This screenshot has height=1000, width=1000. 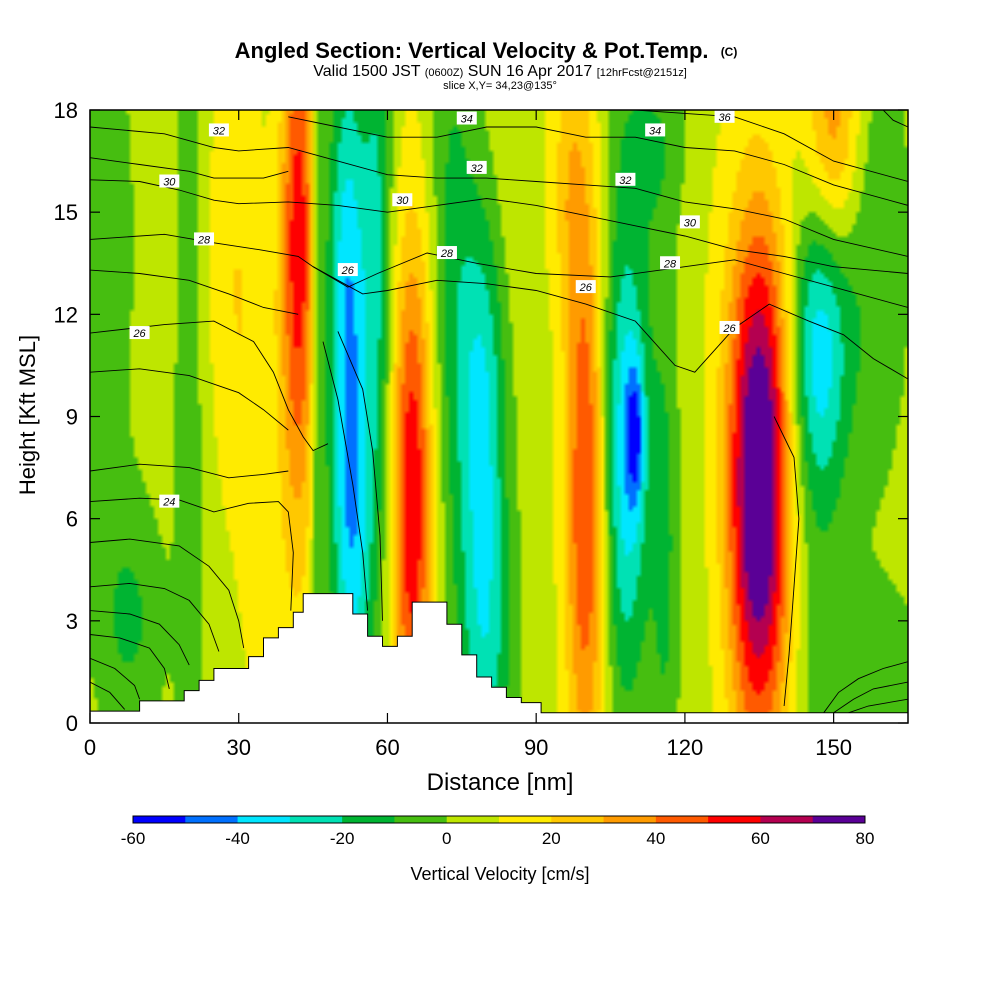 I want to click on contour-label: 36, so click(x=724, y=117).